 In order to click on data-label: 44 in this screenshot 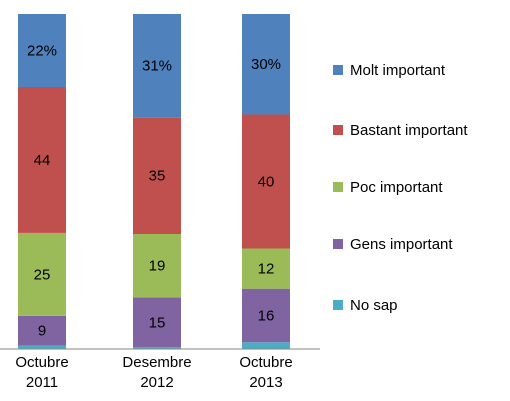, I will do `click(42, 160)`.